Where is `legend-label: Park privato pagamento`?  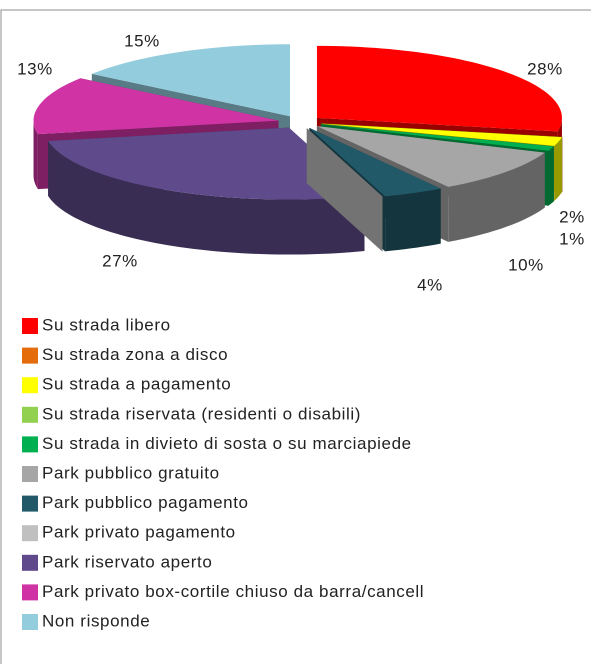
legend-label: Park privato pagamento is located at coordinates (139, 532).